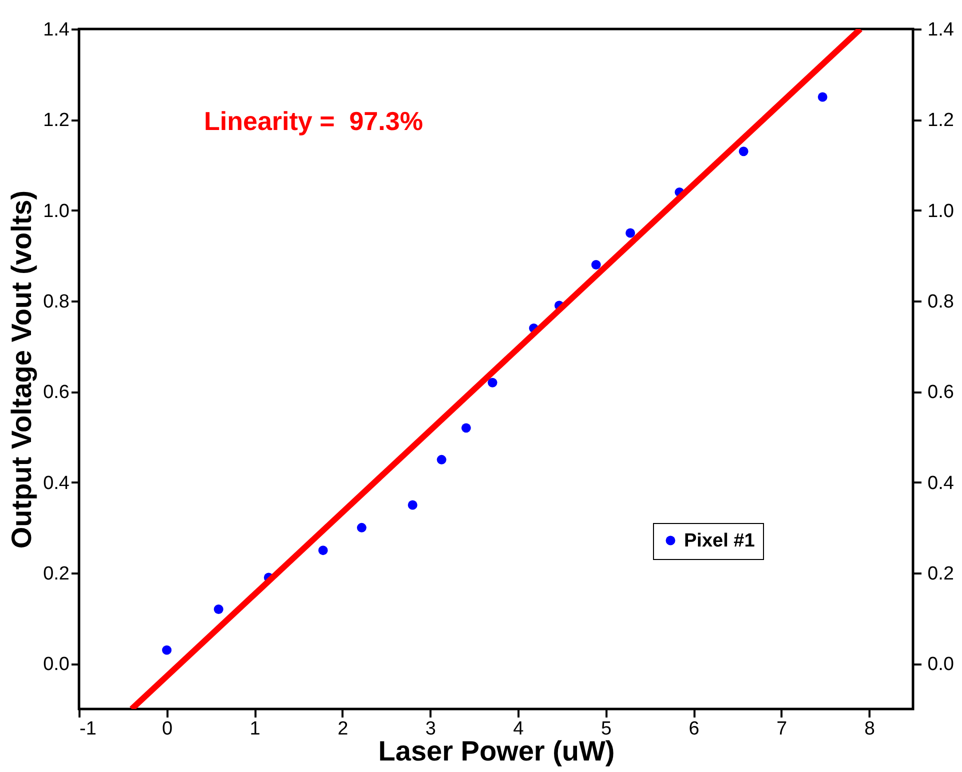  Describe the element at coordinates (22, 369) in the screenshot. I see `y-axis-title: Output Voltage Vout (volts)` at that location.